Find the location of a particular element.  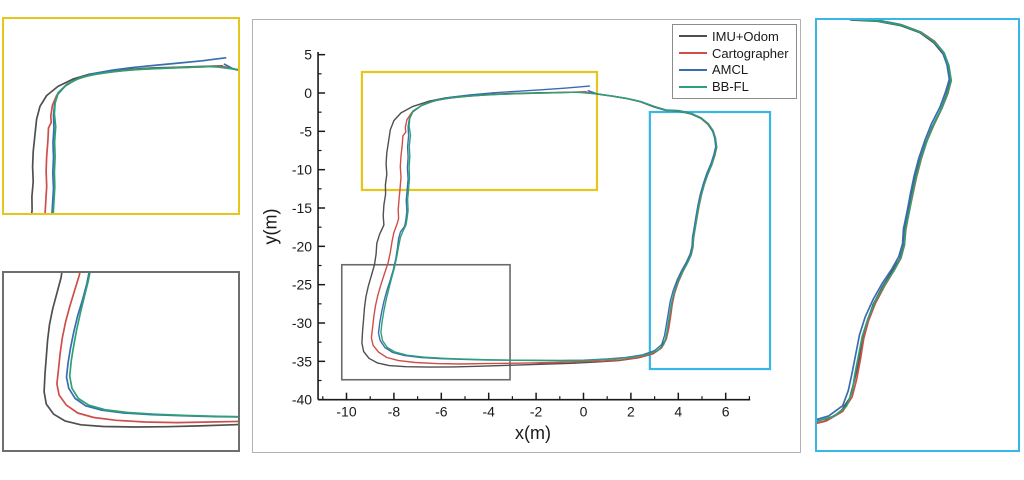

y-tick-label: -5 is located at coordinates (306, 131).